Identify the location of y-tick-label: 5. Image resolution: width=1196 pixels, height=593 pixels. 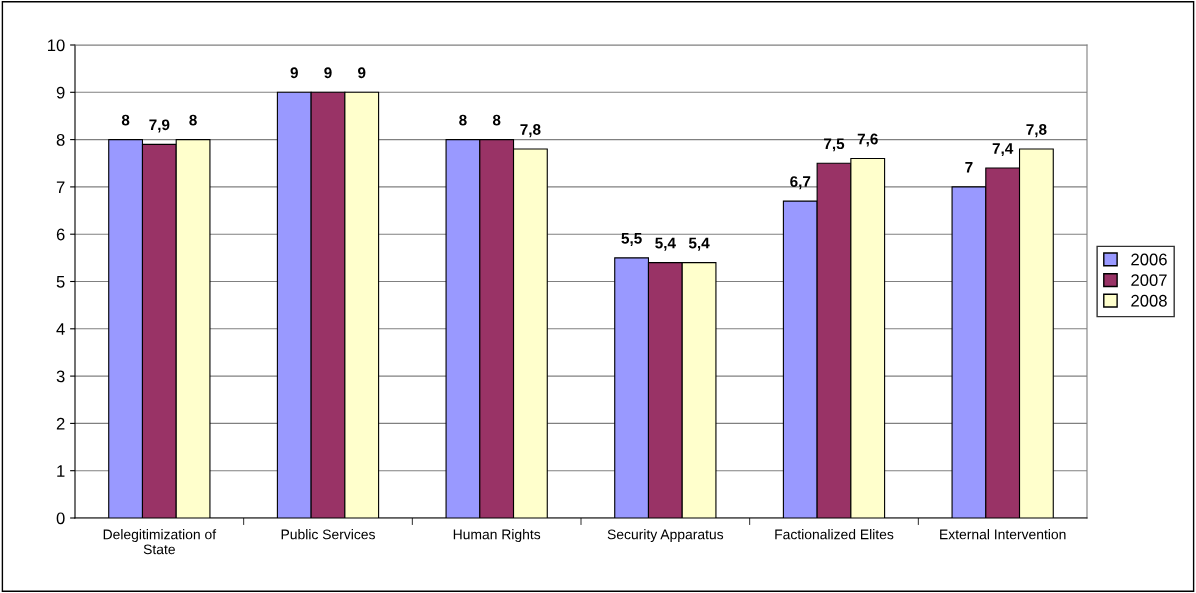
(60, 282).